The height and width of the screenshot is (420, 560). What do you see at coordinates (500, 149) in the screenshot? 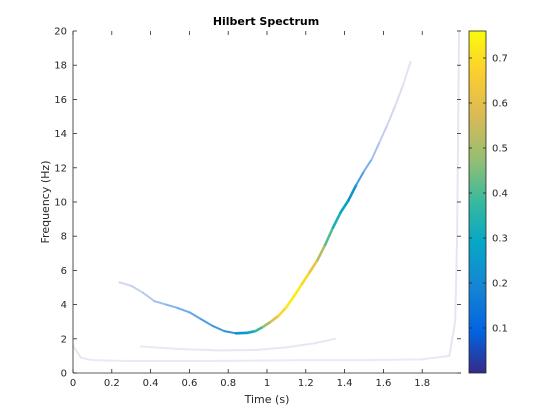
I see `colorbar-tick-label: 0.5` at bounding box center [500, 149].